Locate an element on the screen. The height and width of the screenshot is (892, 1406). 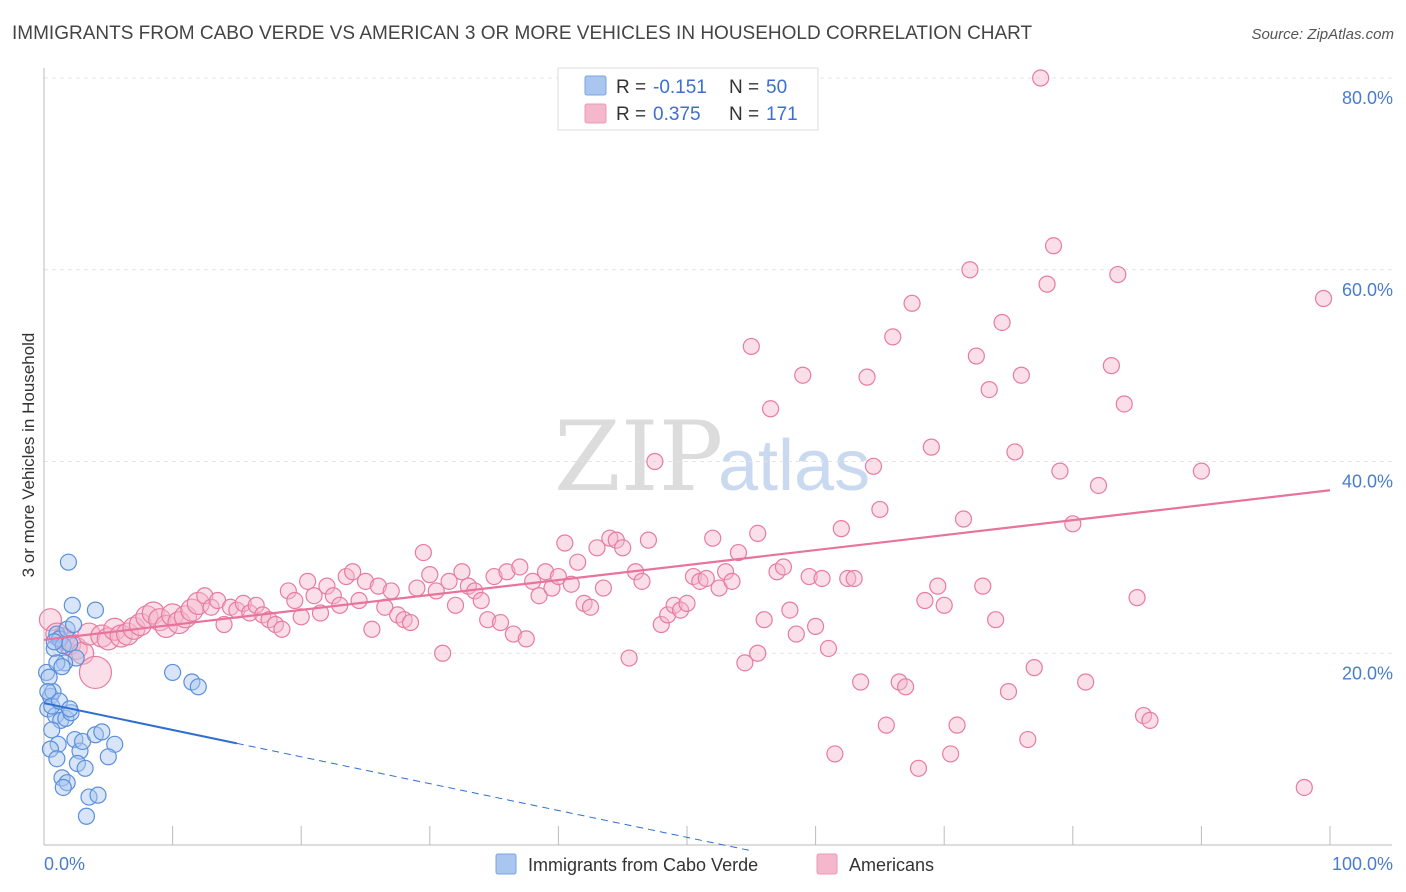
watermark: ZIP atlas is located at coordinates (712, 457).